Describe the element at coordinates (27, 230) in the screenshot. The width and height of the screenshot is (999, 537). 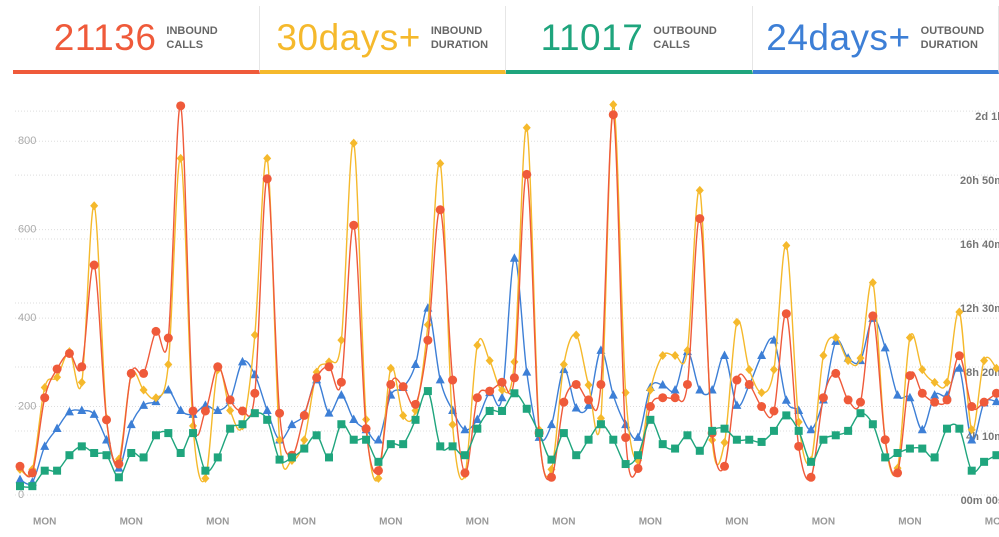
I see `y-tick-label: 600` at that location.